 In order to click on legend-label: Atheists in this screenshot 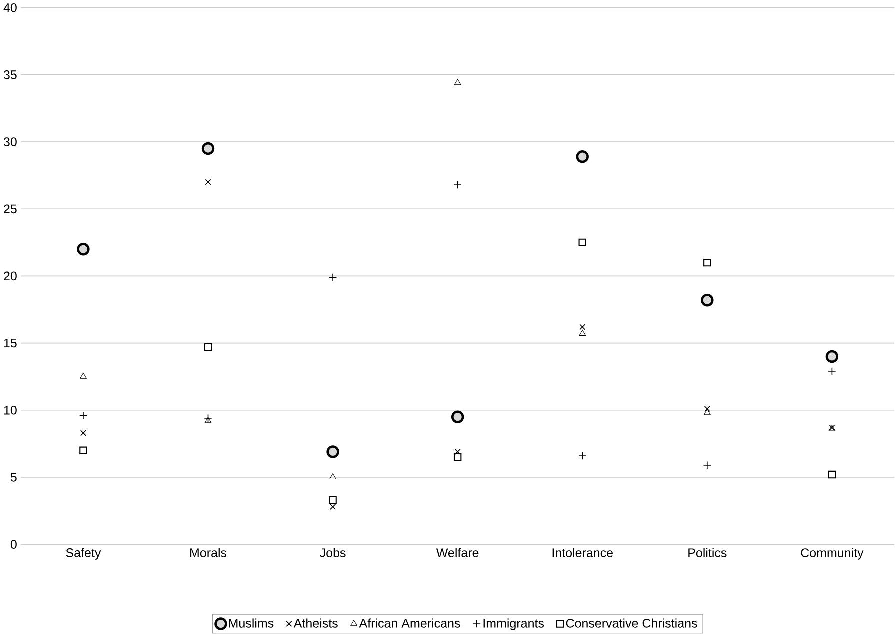, I will do `click(316, 623)`.